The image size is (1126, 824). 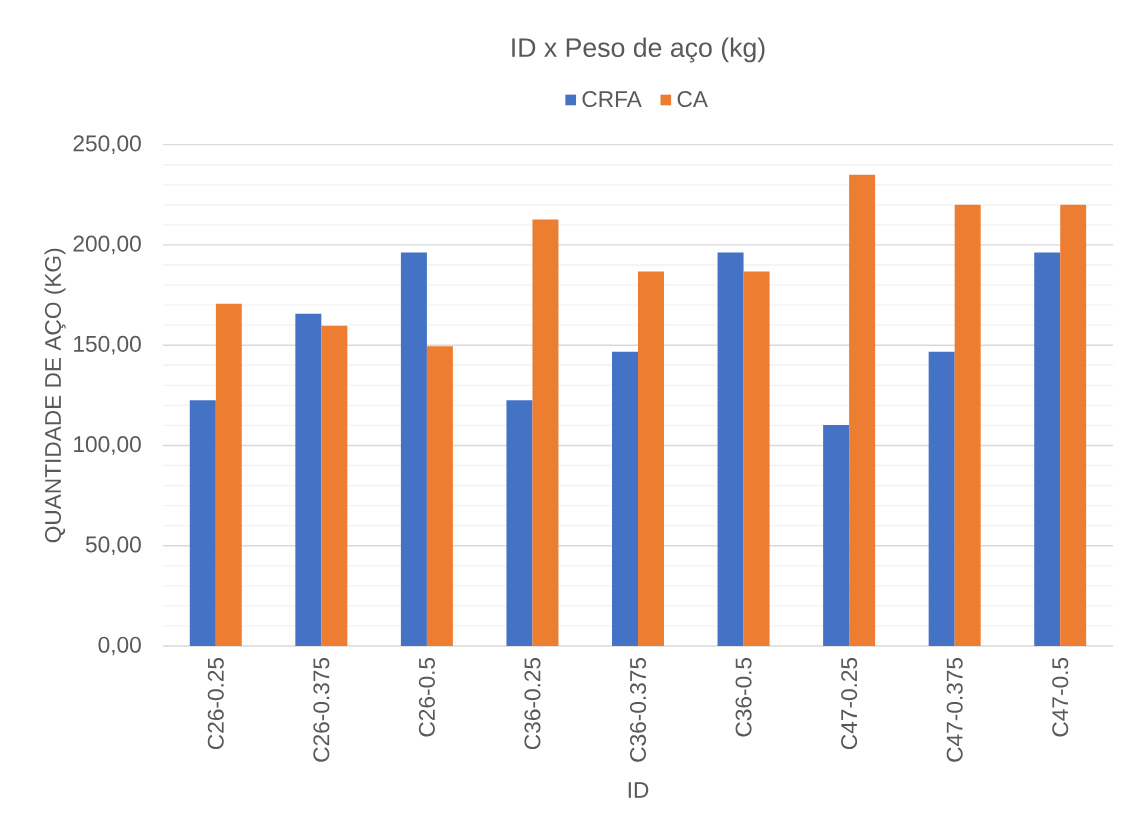 I want to click on x-tick-label: C26-0.375, so click(x=321, y=709).